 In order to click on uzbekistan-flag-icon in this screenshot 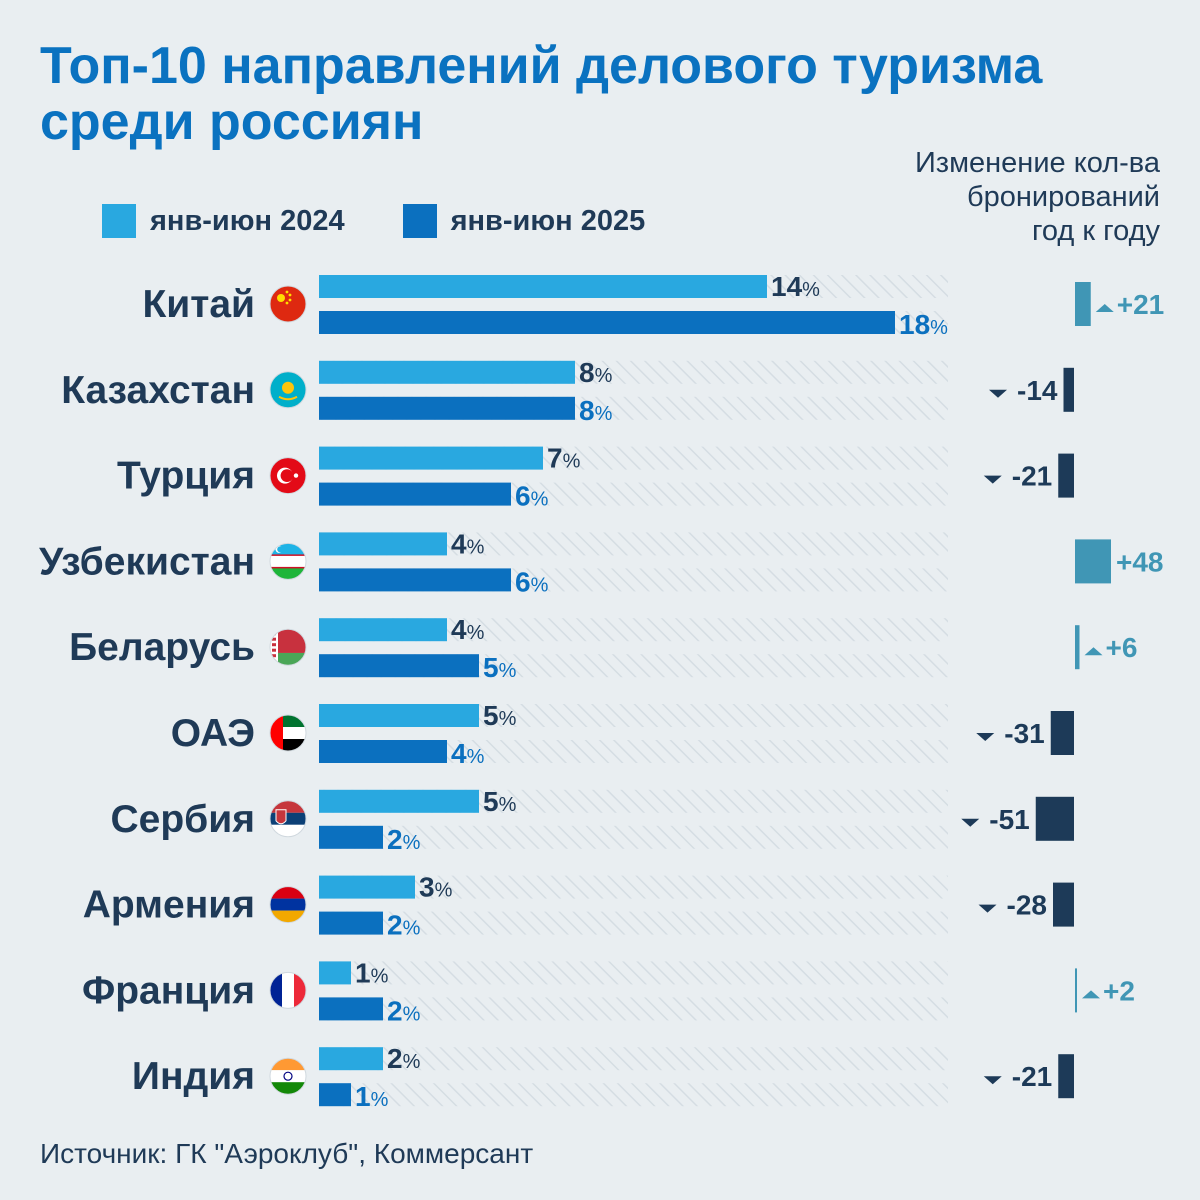, I will do `click(288, 561)`.